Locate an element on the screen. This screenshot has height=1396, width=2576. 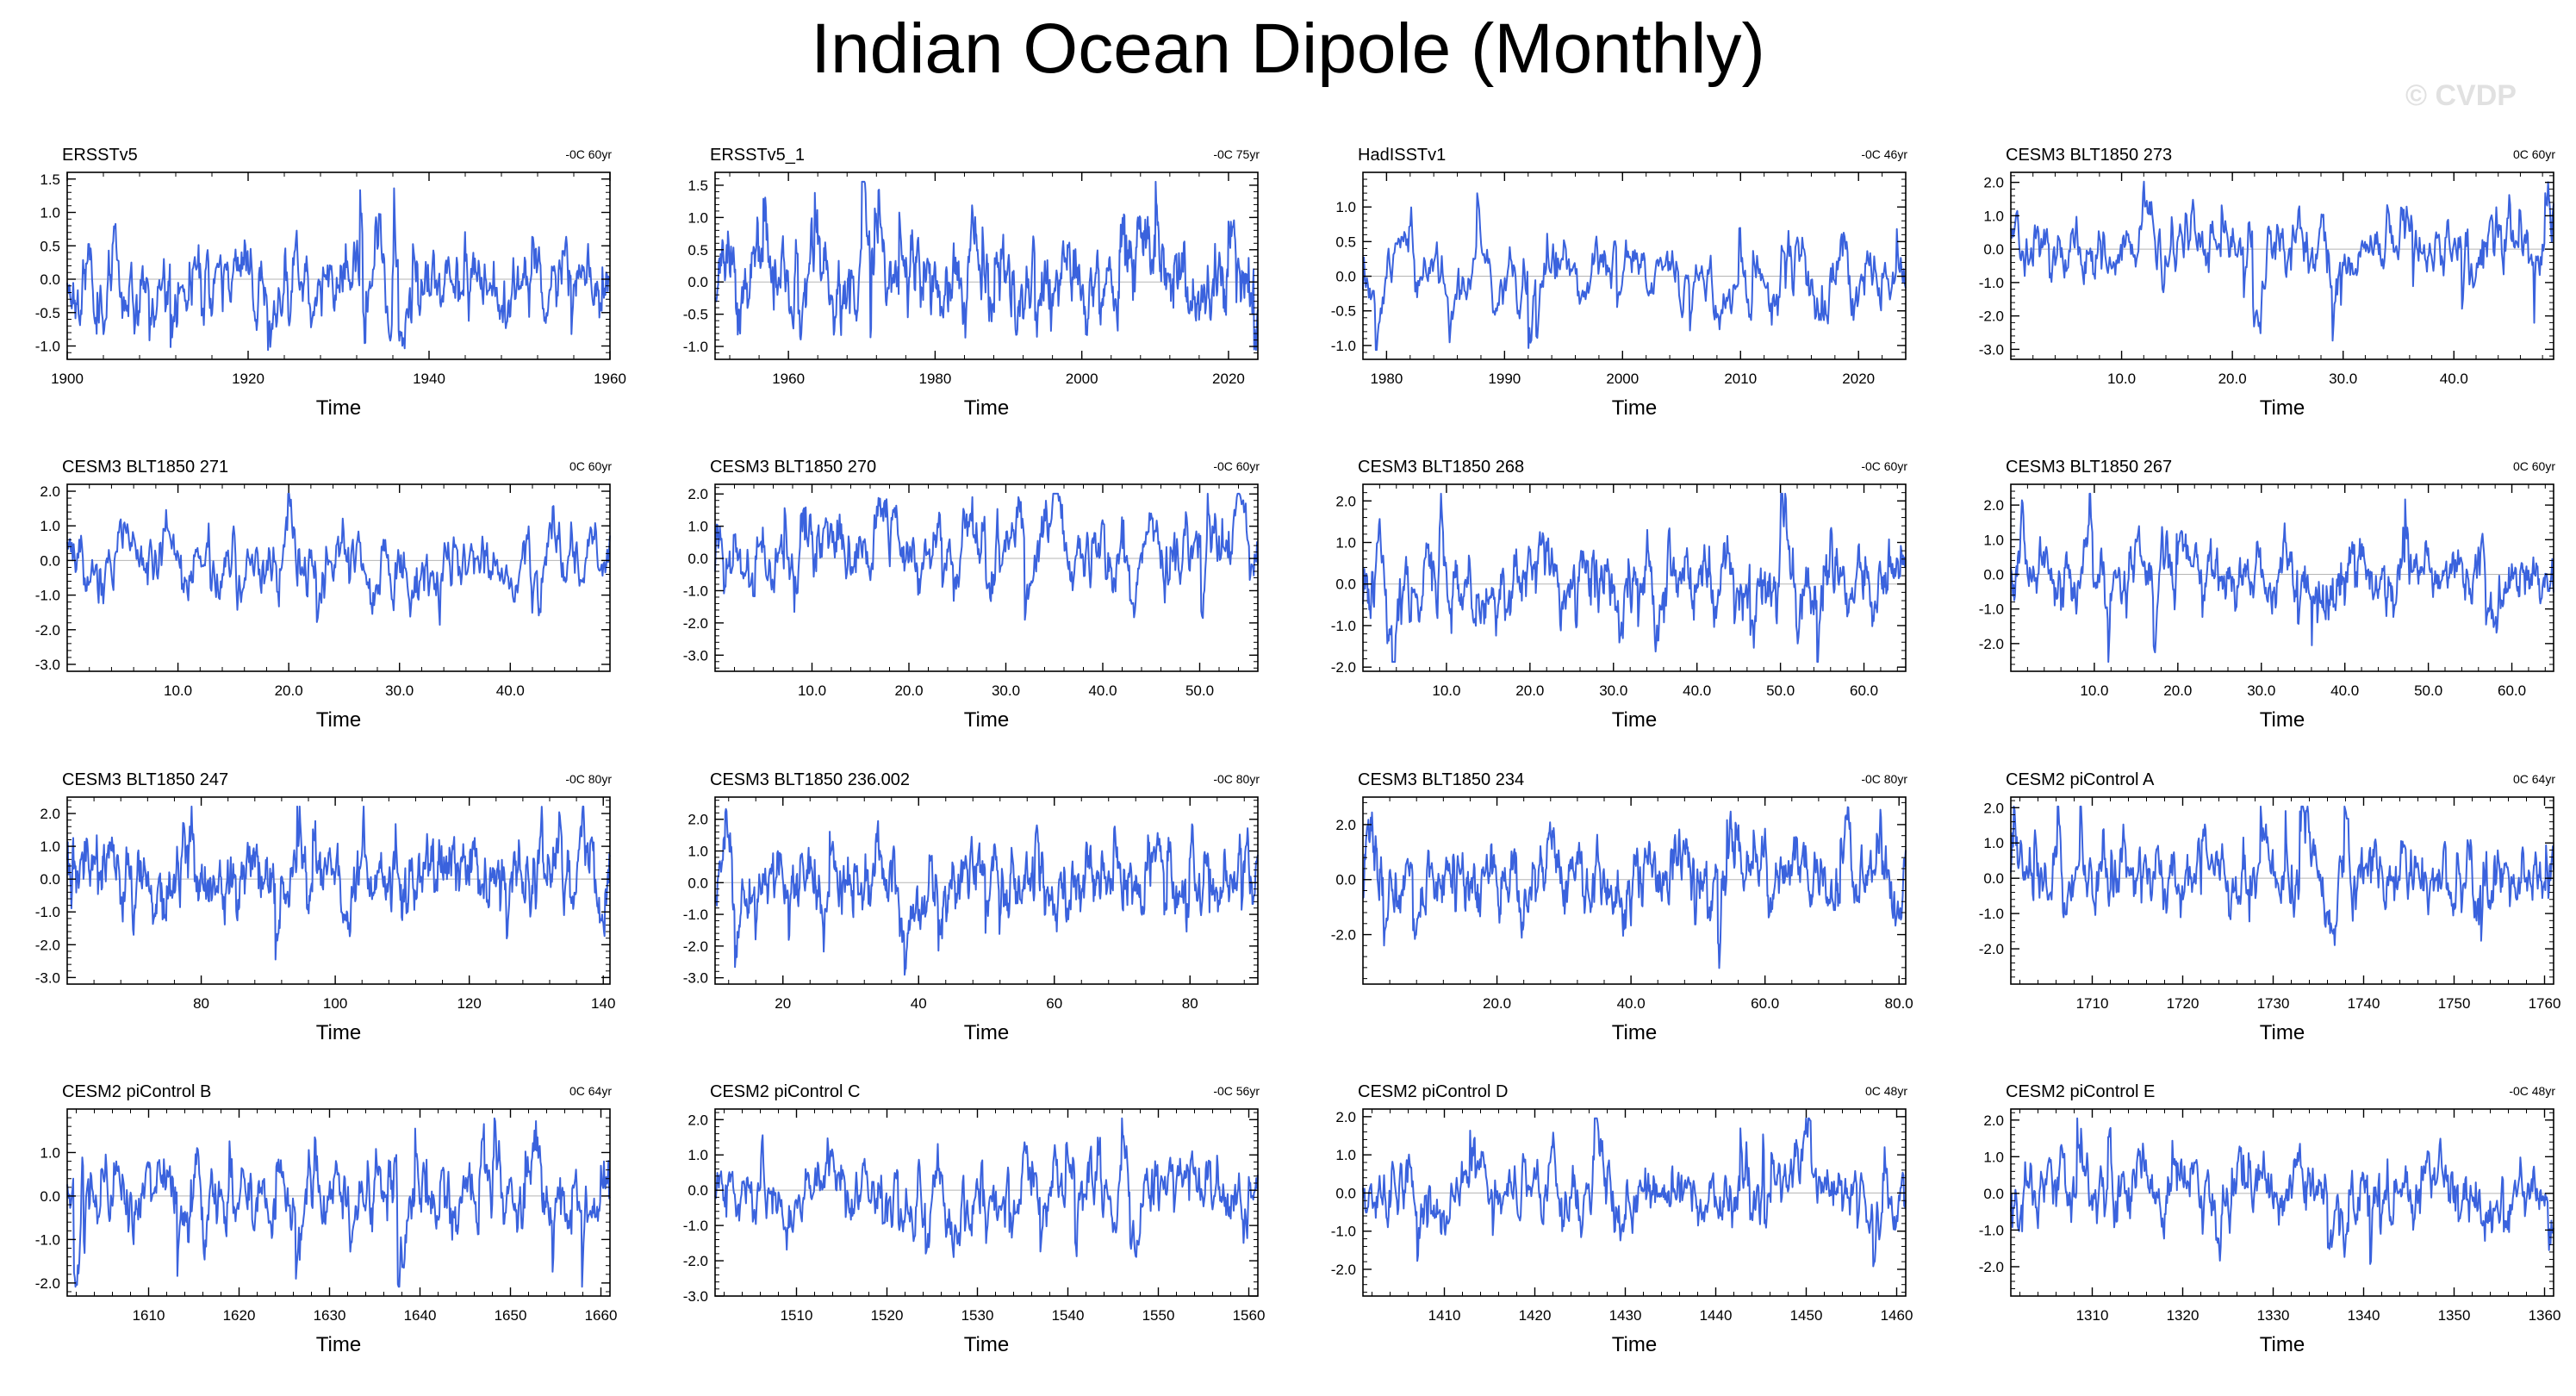
x-tick-label: 1960 is located at coordinates (610, 379).